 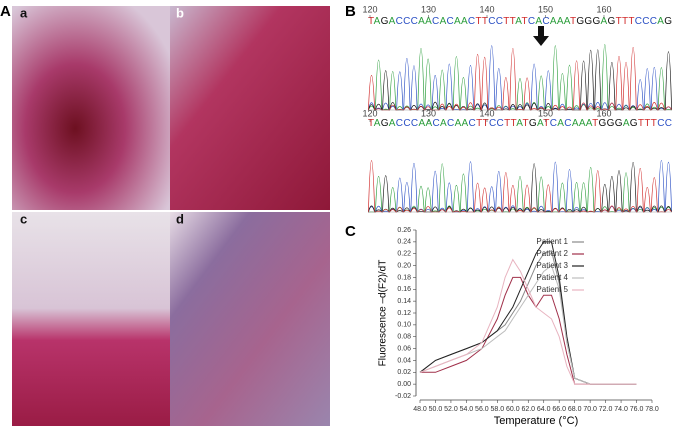 I want to click on x-tick-label: 70.0, so click(x=590, y=409).